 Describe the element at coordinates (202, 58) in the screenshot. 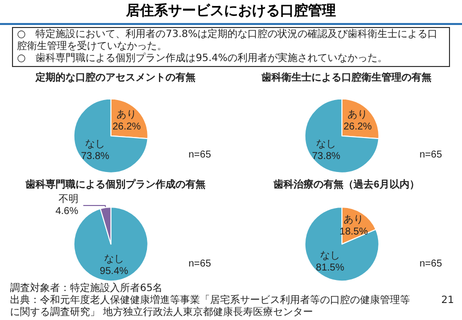

I see `text: ○ 歯科専門職による個別プラン作成は95.4%の利用者が実施されていなかった。` at that location.